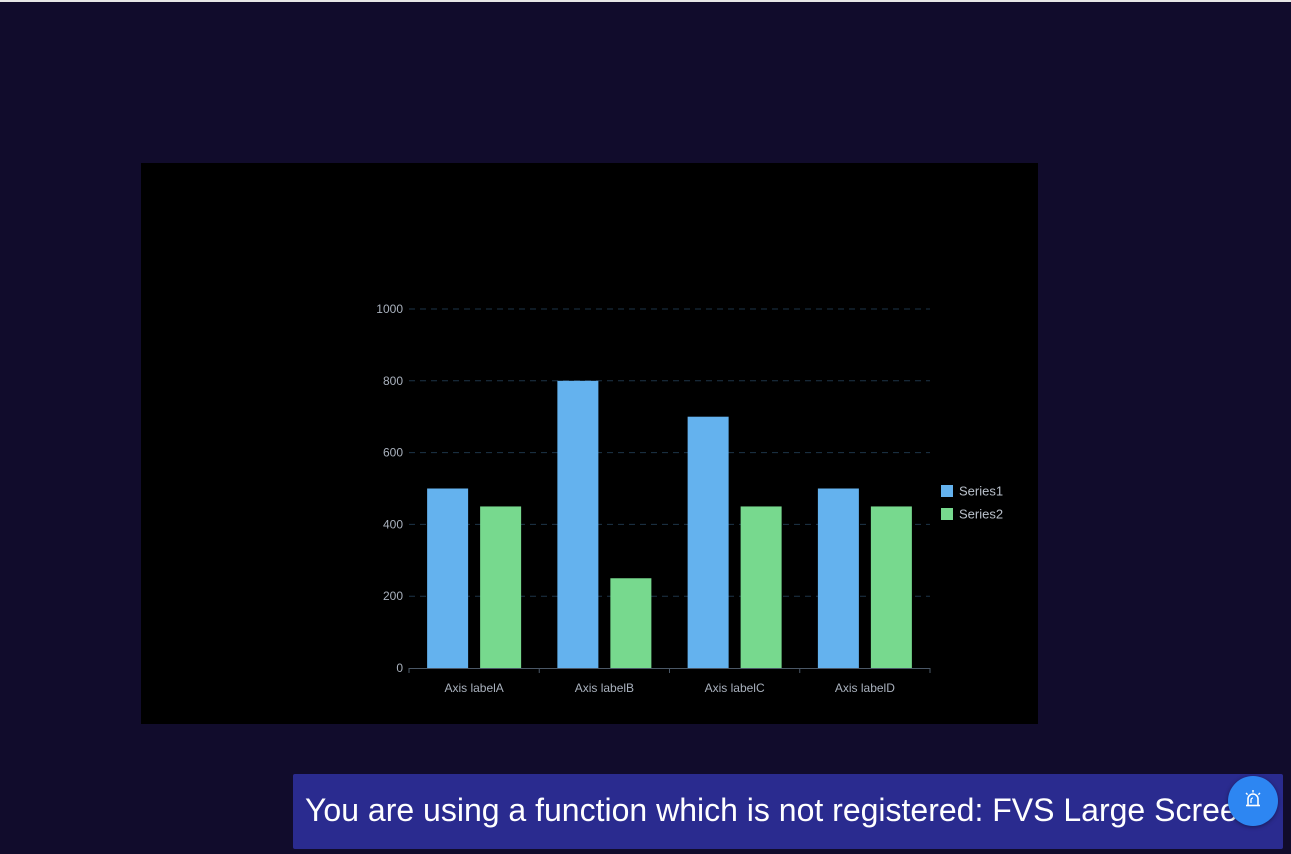 Image resolution: width=1291 pixels, height=854 pixels. Describe the element at coordinates (393, 381) in the screenshot. I see `y-tick-label: 800` at that location.